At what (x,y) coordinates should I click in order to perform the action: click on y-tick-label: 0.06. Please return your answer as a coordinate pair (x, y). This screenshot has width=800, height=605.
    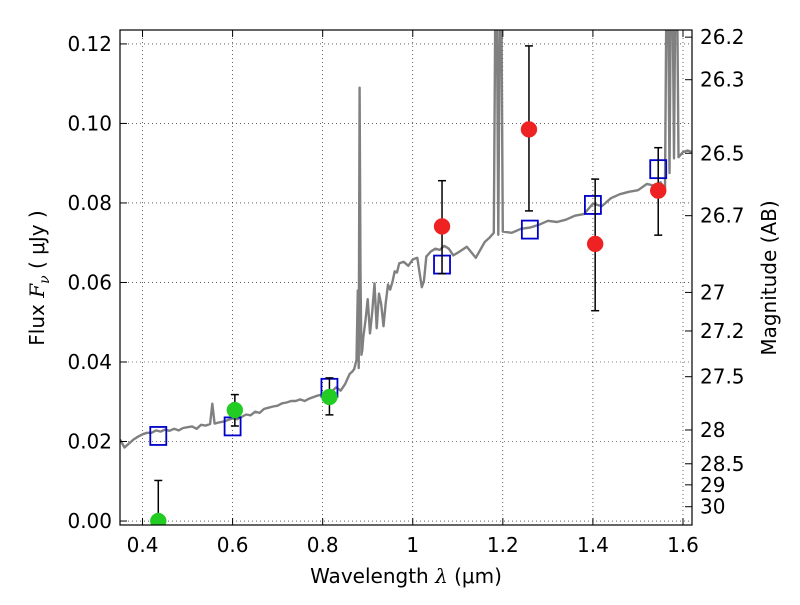
    Looking at the image, I should click on (89, 282).